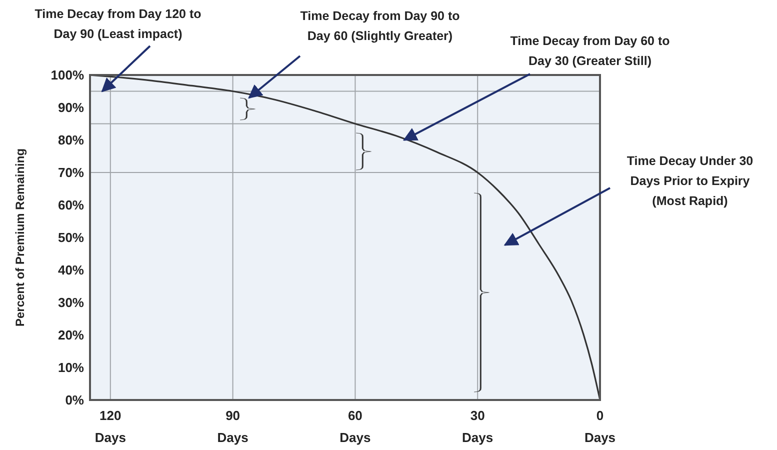  Describe the element at coordinates (478, 426) in the screenshot. I see `x-tick-label: 30 Days` at that location.